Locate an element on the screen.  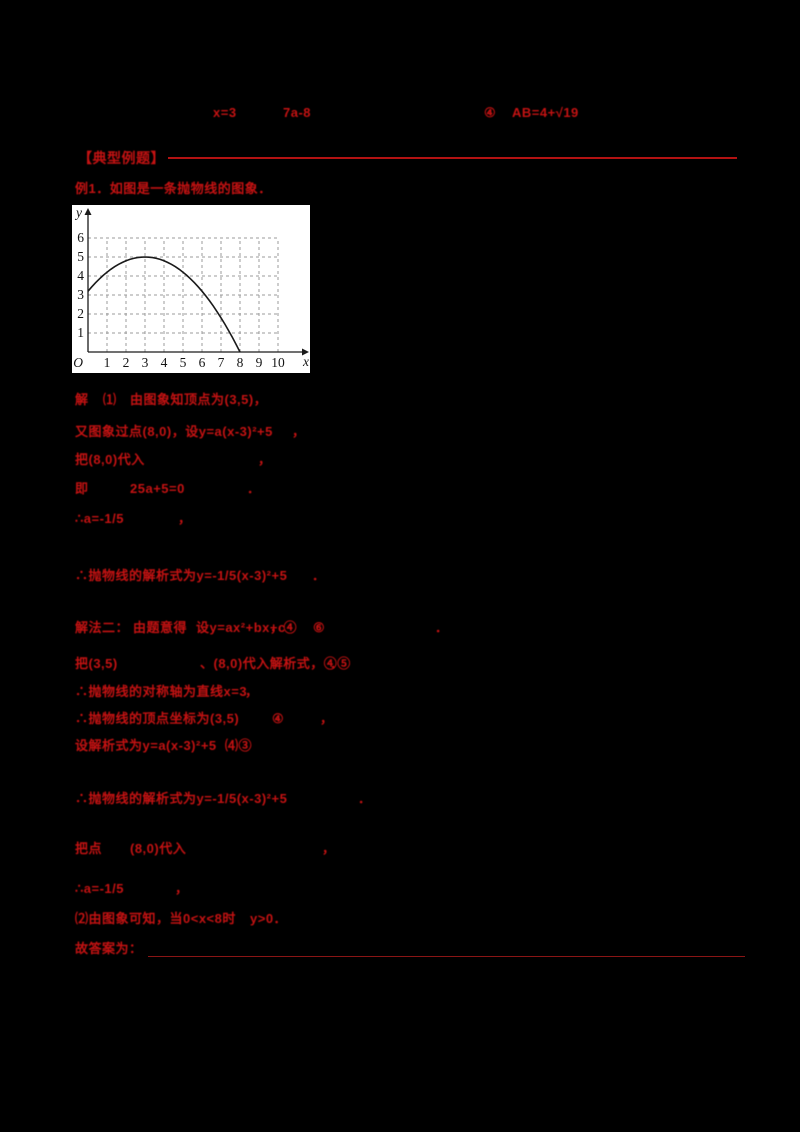
prev-solution-line: x=3 is located at coordinates (225, 112).